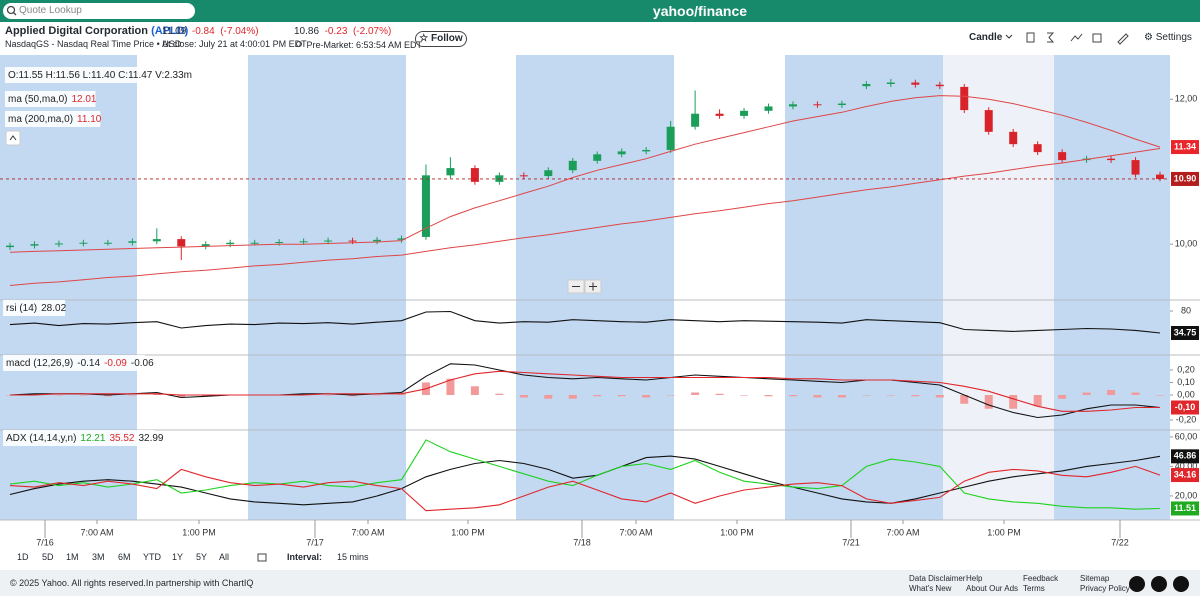 The image size is (1200, 596). I want to click on social-icons, so click(1159, 584).